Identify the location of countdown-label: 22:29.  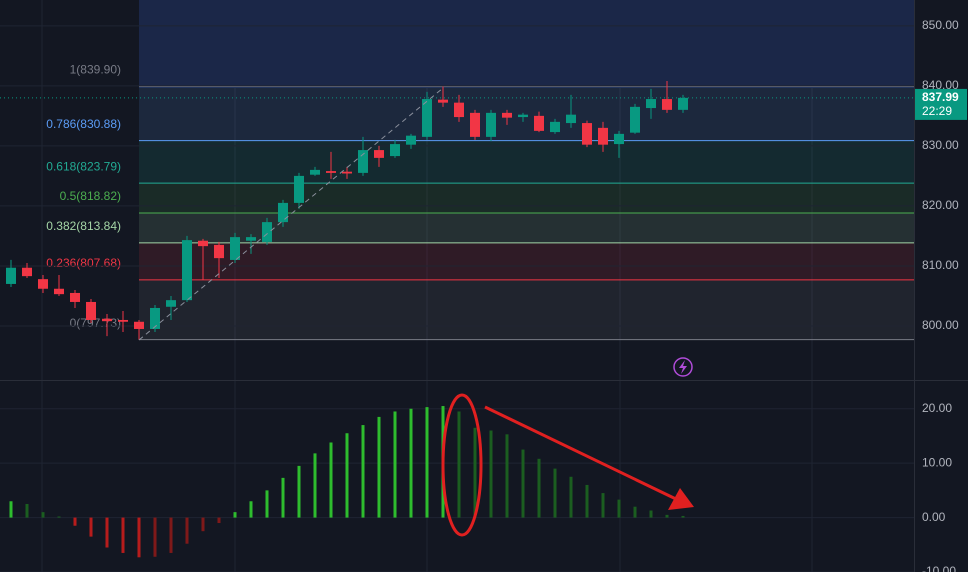
(937, 111).